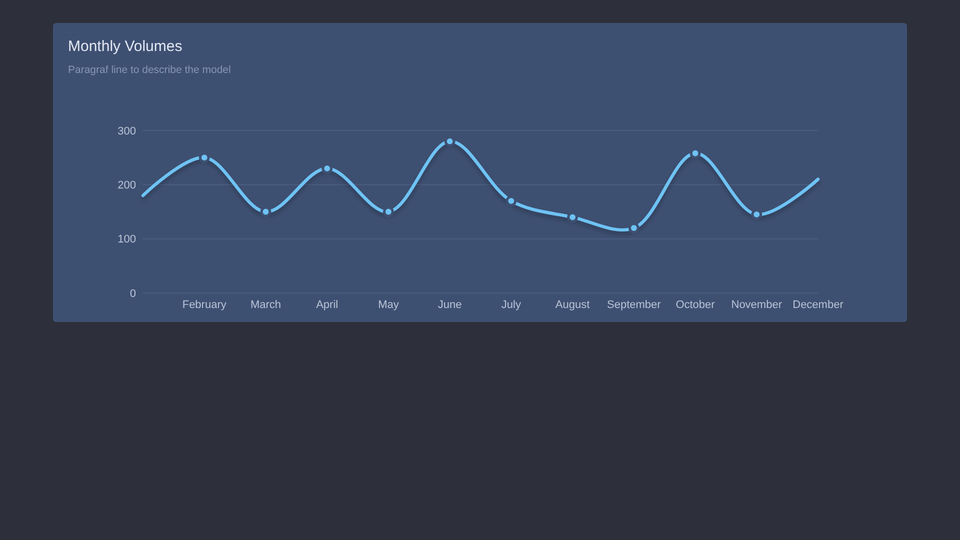  I want to click on point, so click(511, 200).